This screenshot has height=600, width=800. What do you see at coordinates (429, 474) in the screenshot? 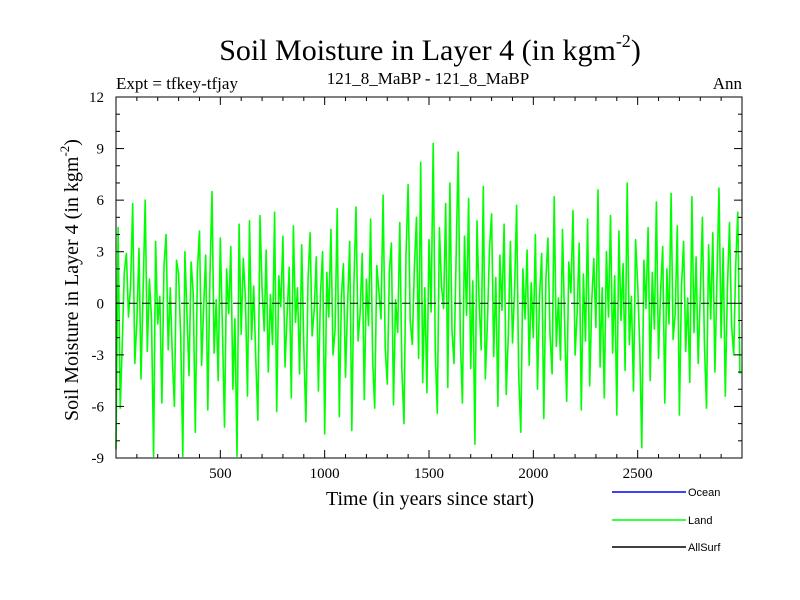
I see `x-tick-label: 1500` at bounding box center [429, 474].